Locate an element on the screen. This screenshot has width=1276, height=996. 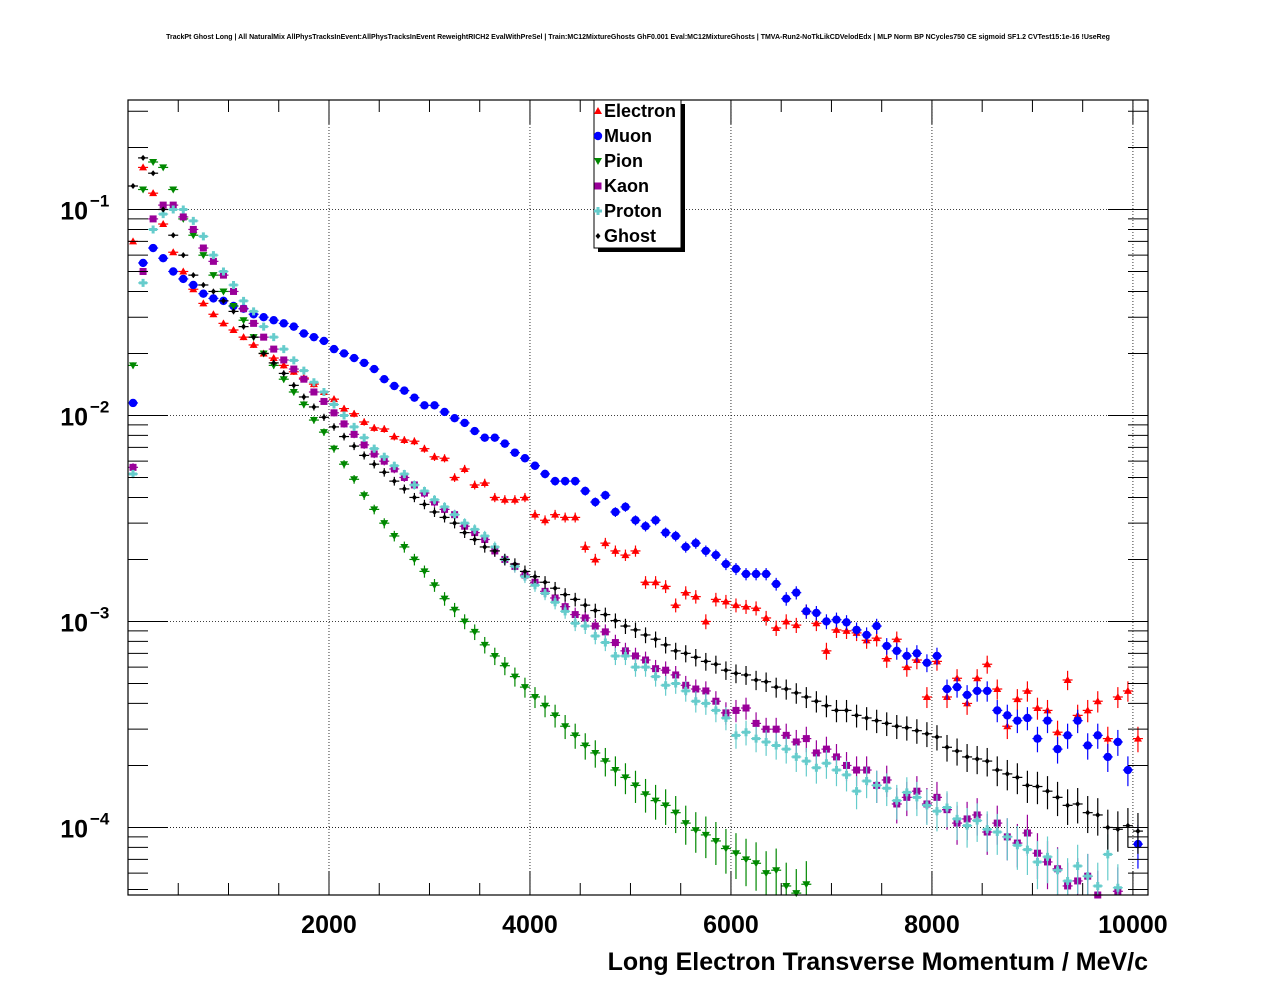
y-tick-exponent: −2 is located at coordinates (99, 406).